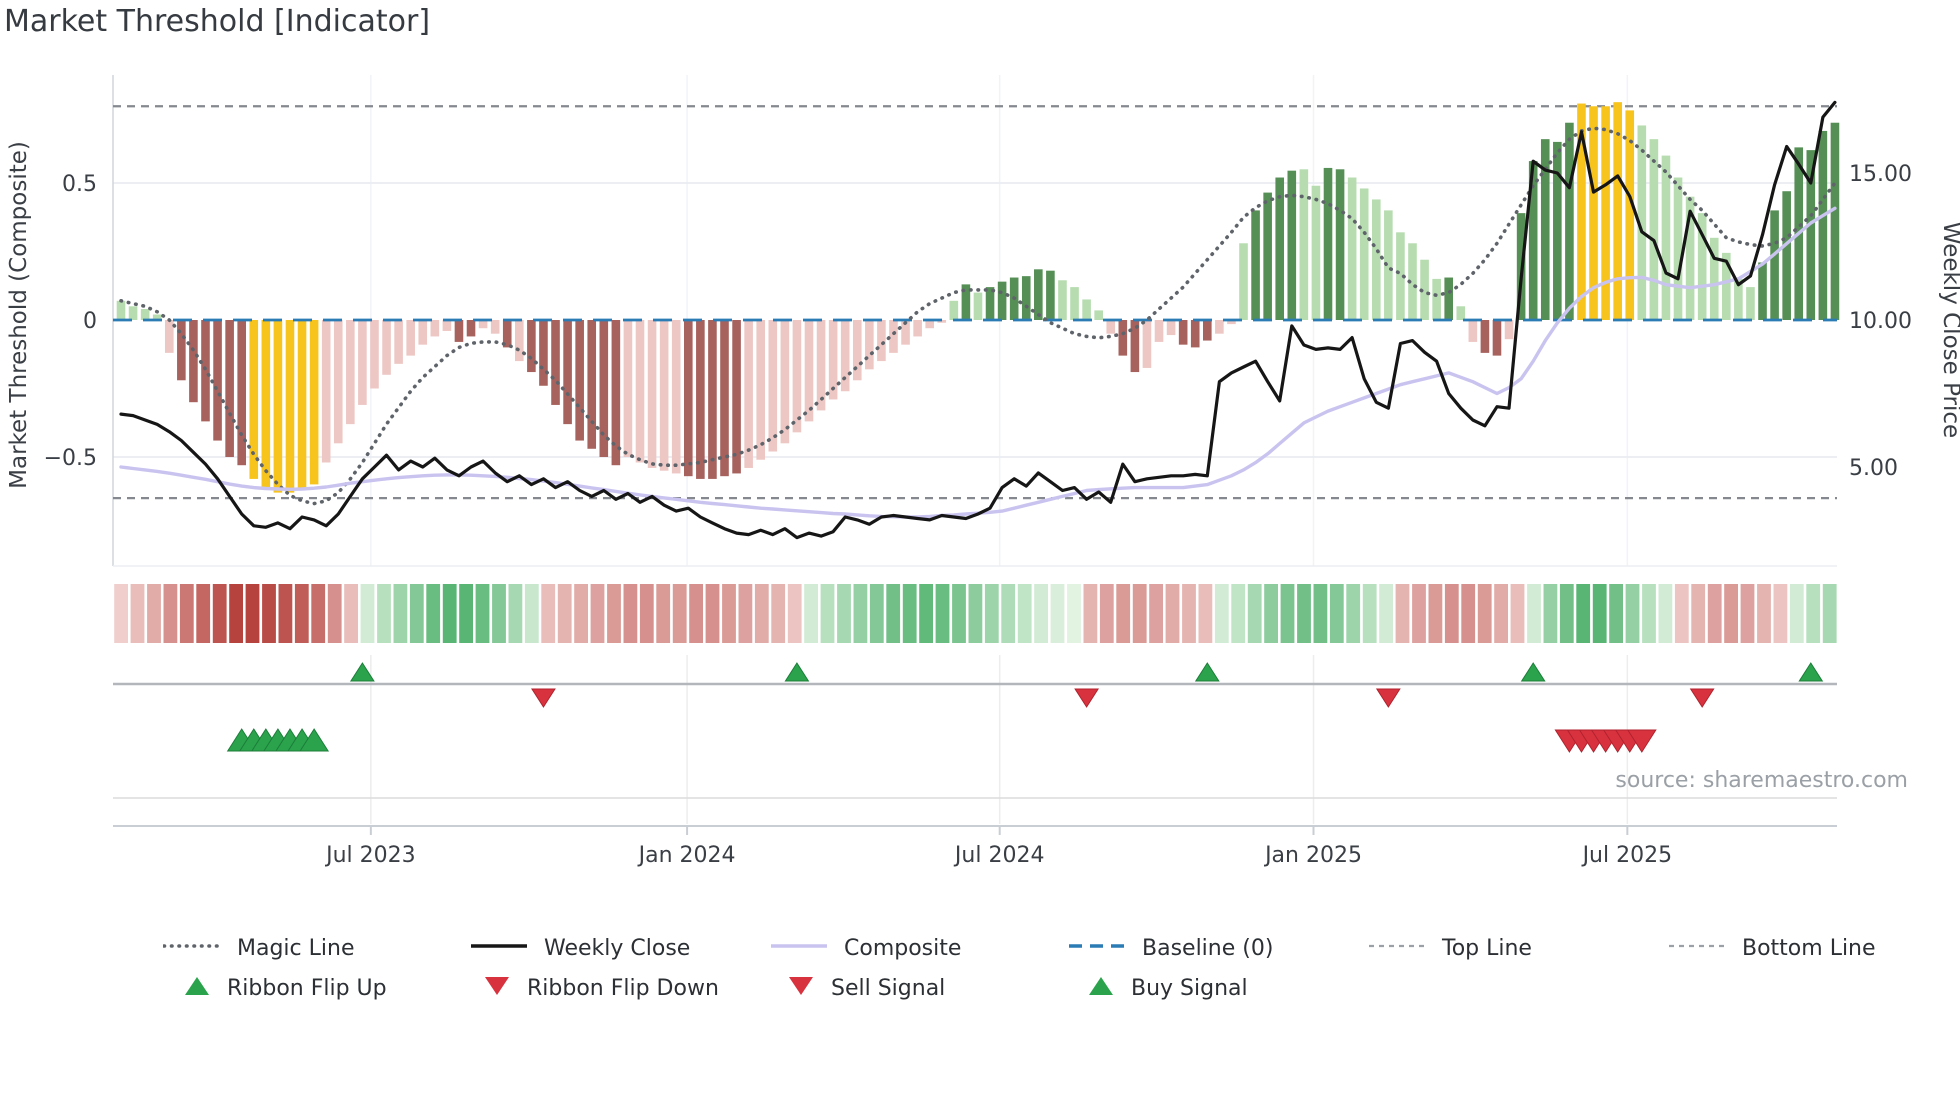 The image size is (1960, 1102). Describe the element at coordinates (801, 988) in the screenshot. I see `sell-signal-down-triangle-icon` at that location.